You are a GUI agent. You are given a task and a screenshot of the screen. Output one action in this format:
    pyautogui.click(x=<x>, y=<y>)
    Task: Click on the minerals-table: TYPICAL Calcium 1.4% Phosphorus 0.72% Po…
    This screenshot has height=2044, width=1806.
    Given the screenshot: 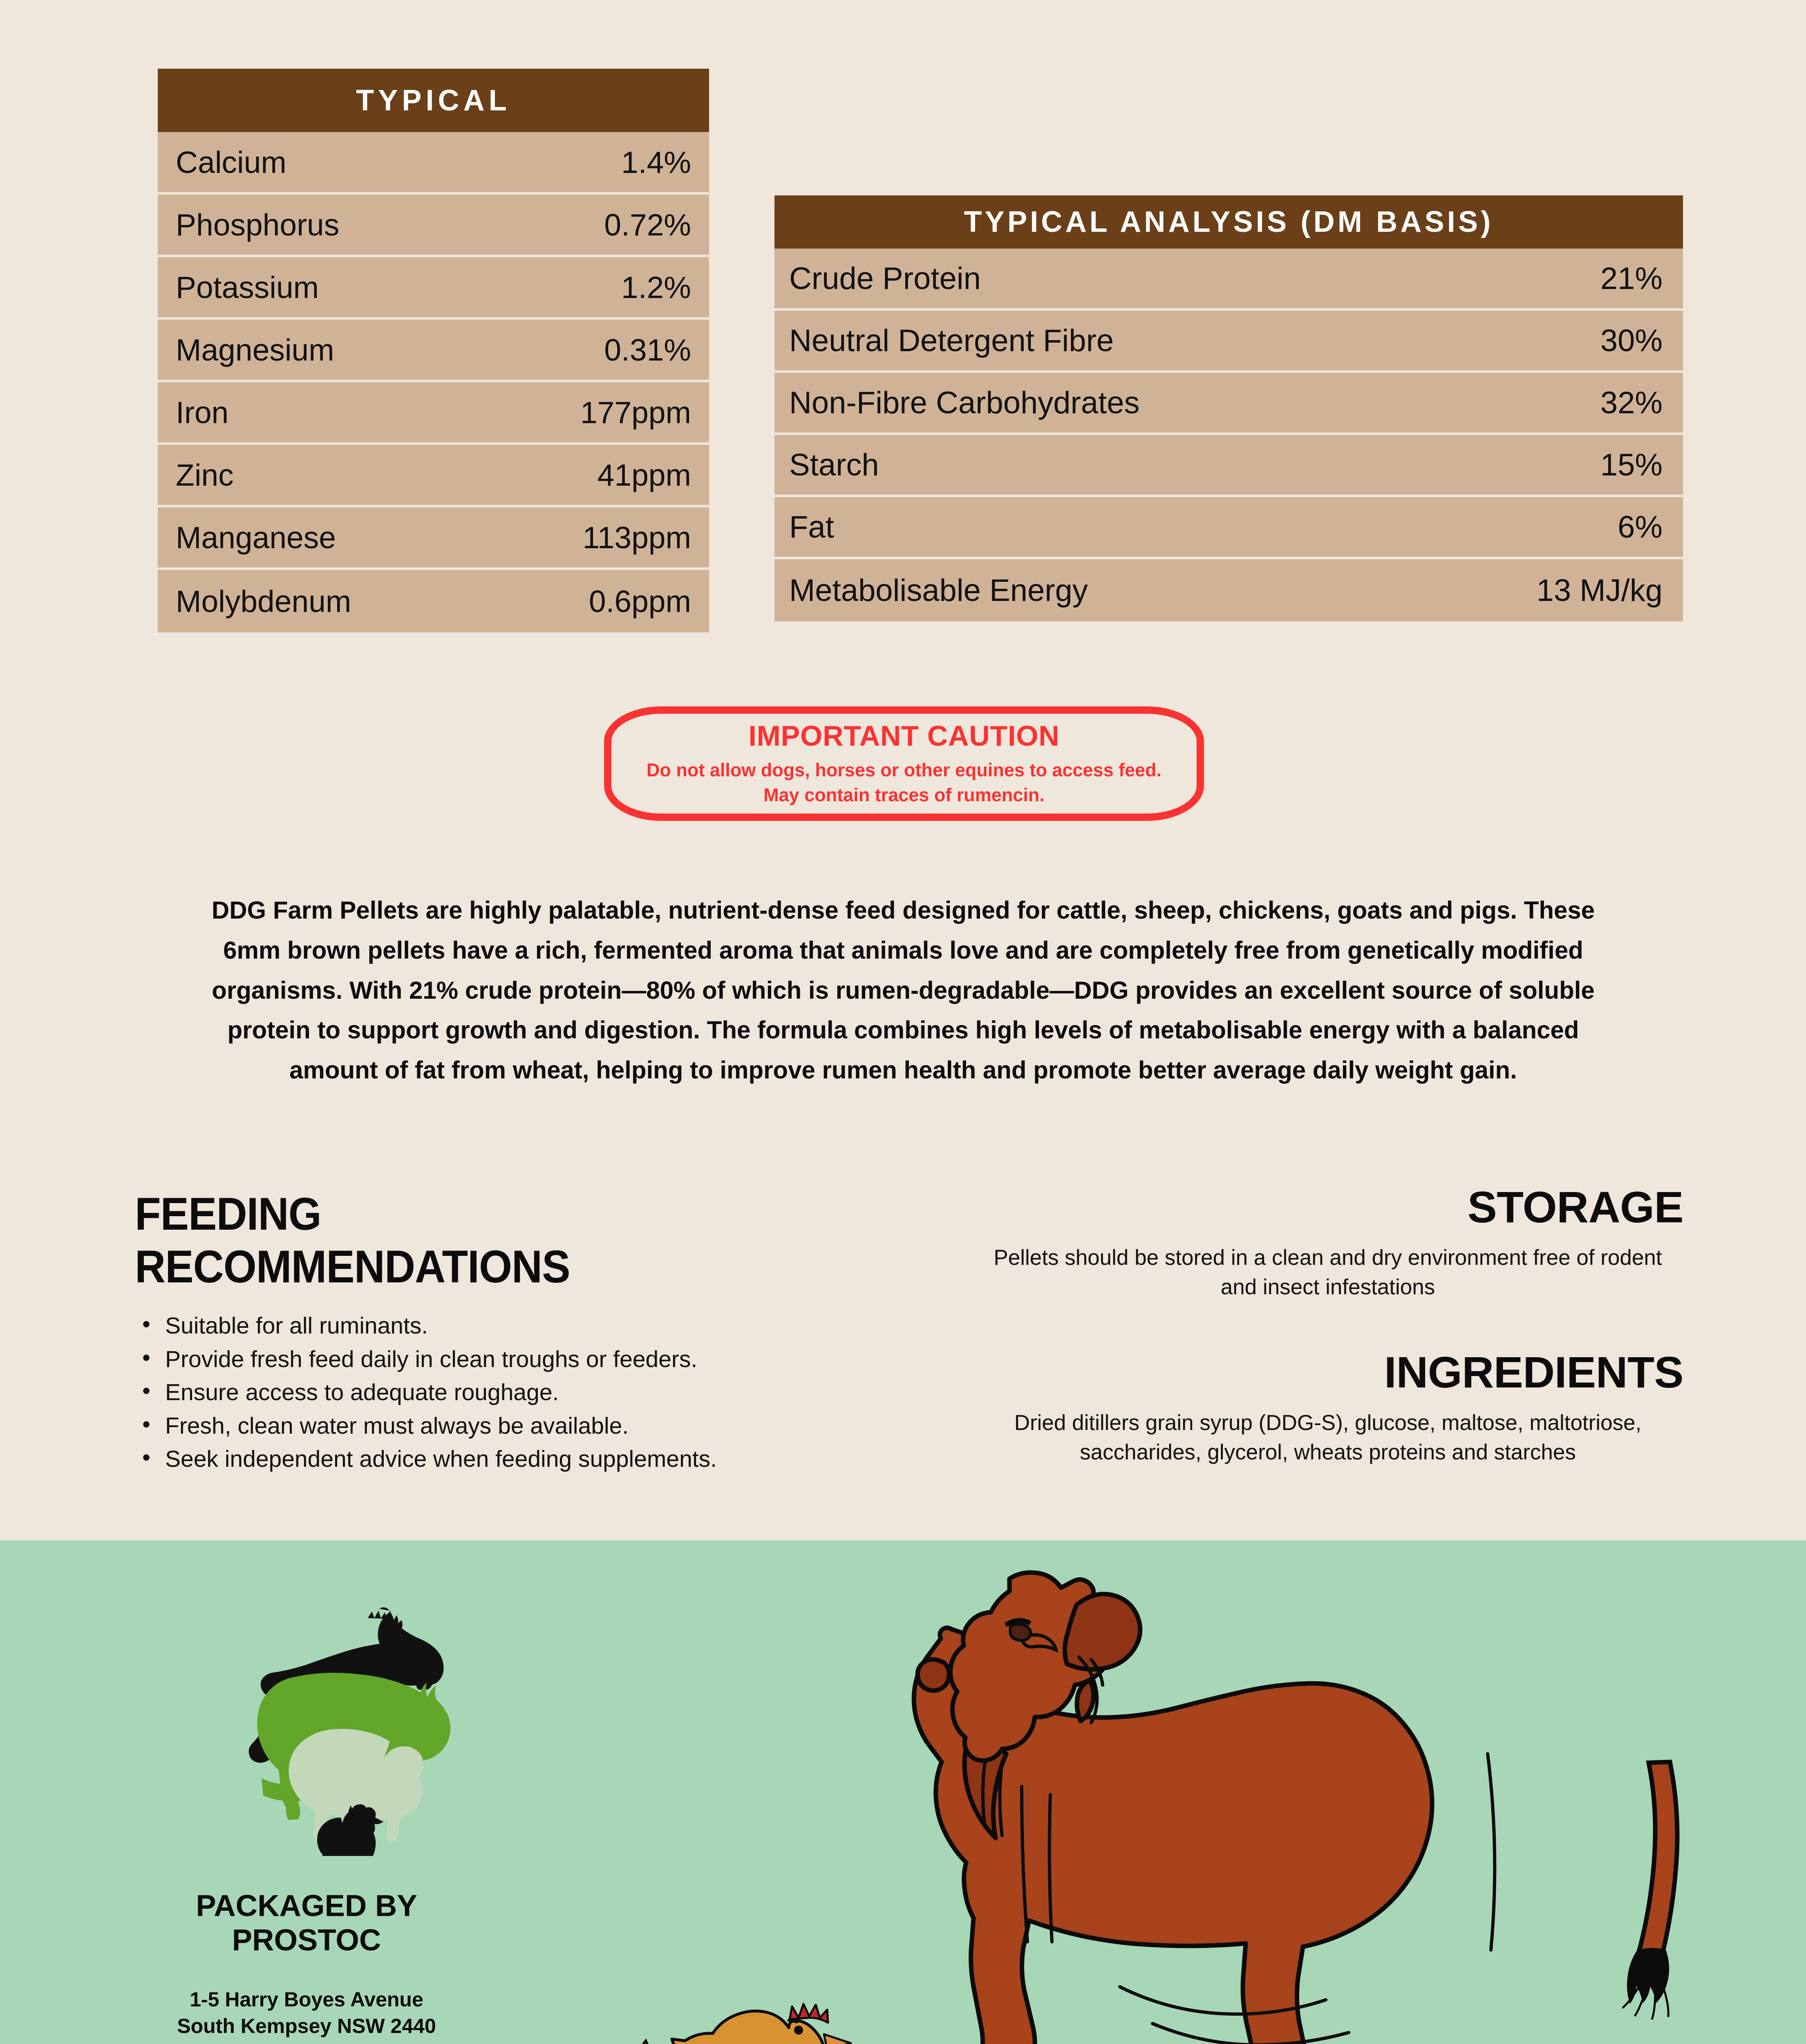 What is the action you would take?
    pyautogui.click(x=433, y=350)
    